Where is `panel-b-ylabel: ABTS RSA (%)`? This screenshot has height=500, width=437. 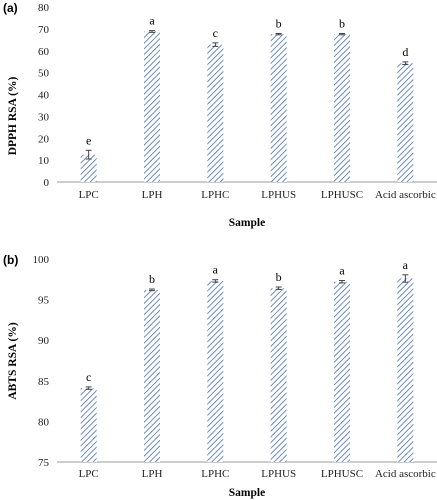 panel-b-ylabel: ABTS RSA (%) is located at coordinates (13, 360).